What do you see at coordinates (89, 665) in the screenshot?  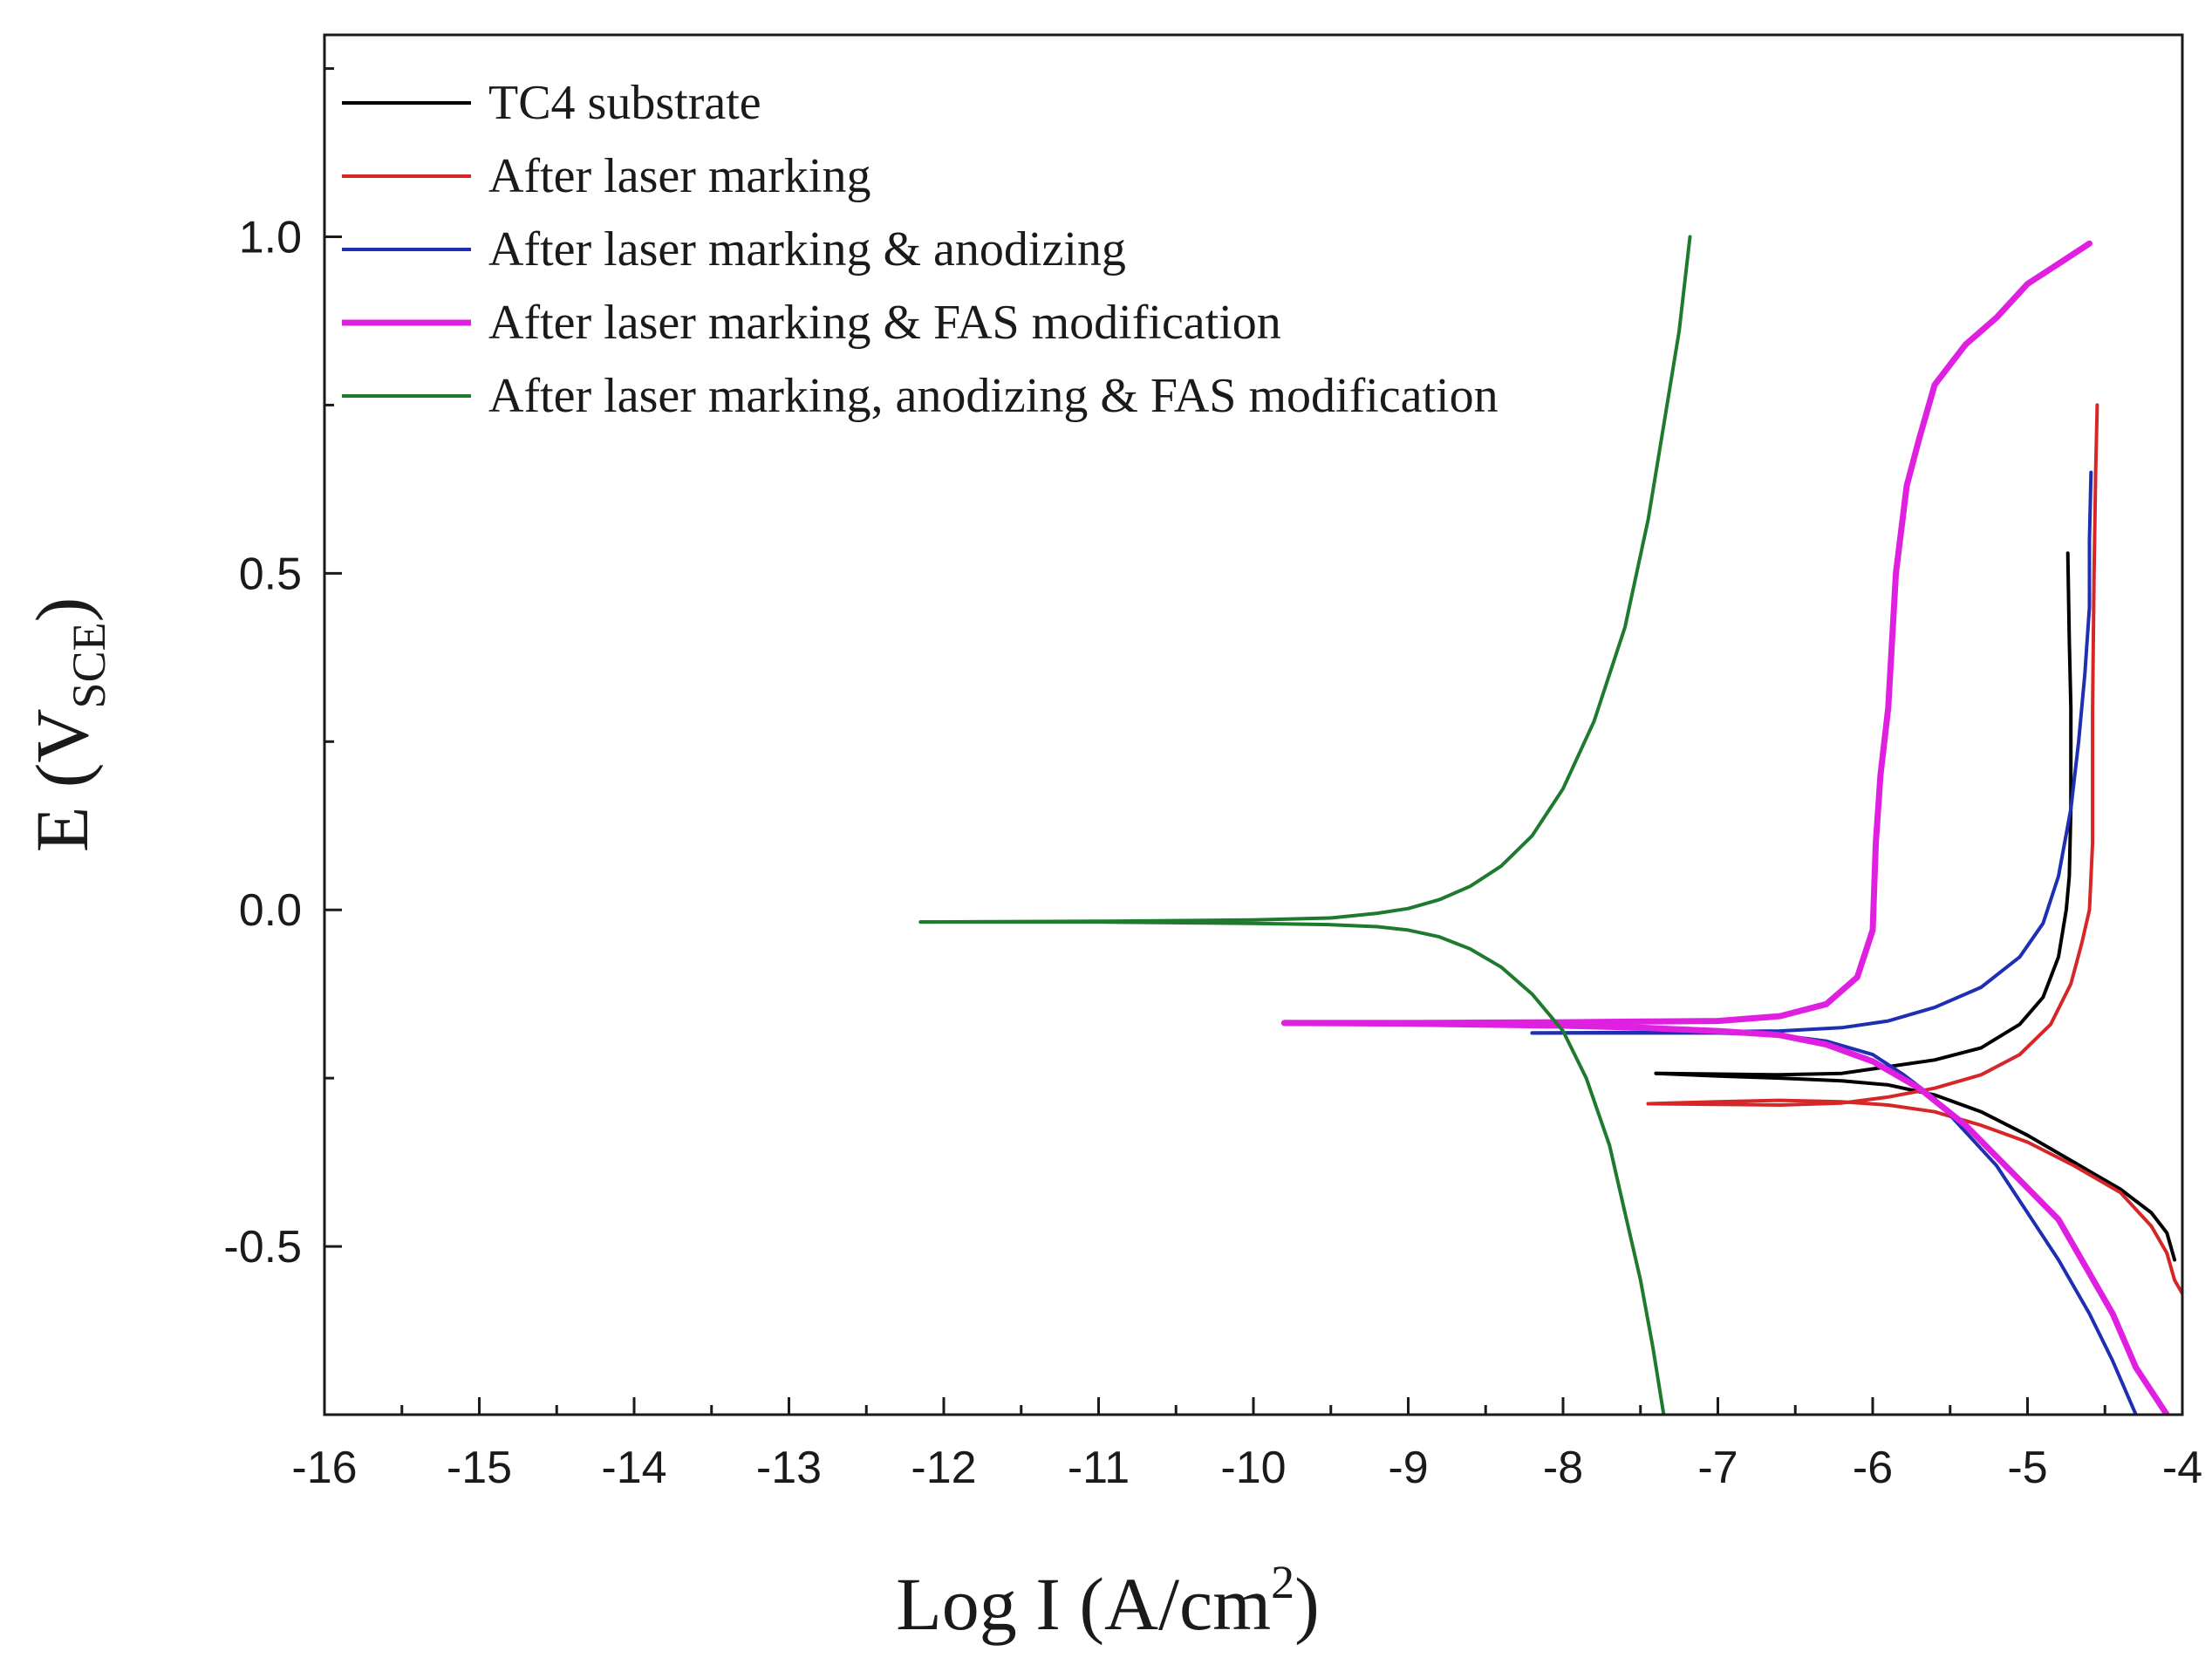 I see `y-axis-title-subscript: SCE` at bounding box center [89, 665].